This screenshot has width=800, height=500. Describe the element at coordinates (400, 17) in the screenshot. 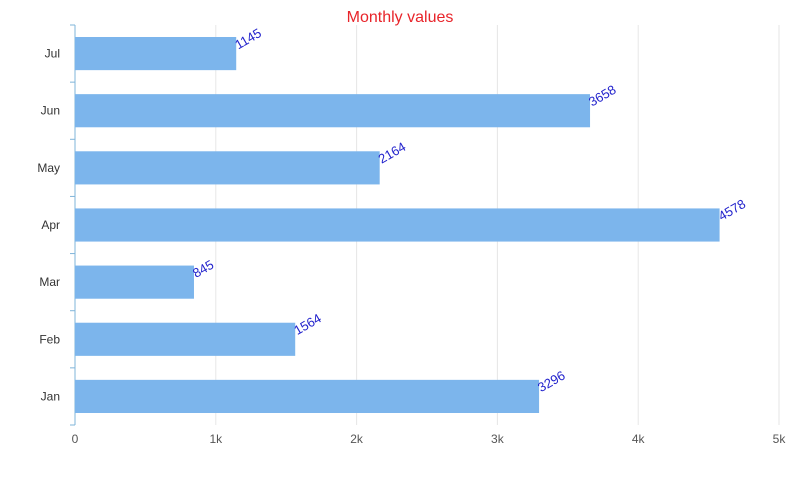

I see `chart-title: Monthly values` at that location.